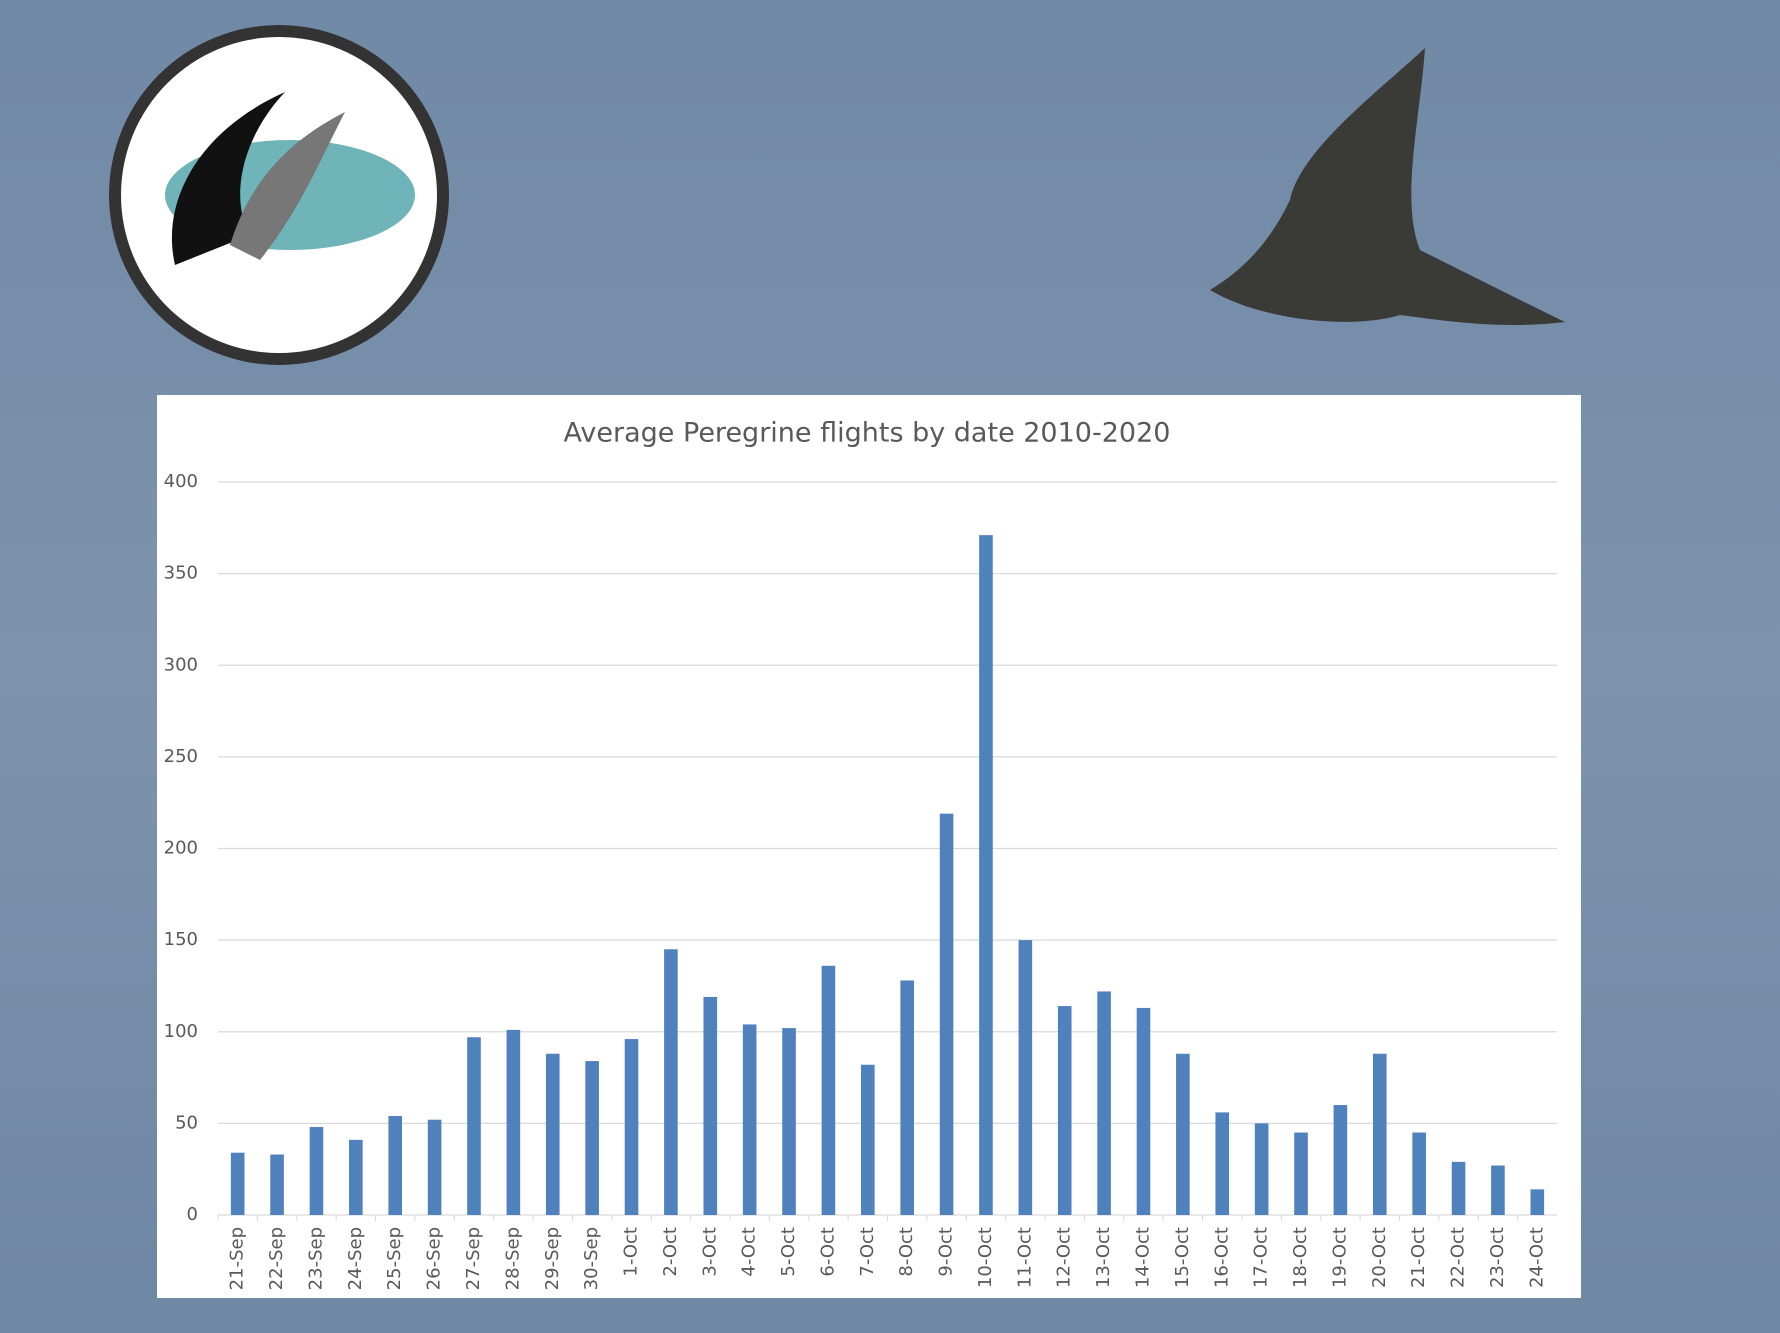 This screenshot has width=1780, height=1333. What do you see at coordinates (473, 1258) in the screenshot?
I see `x-tick-label: 27-Sep` at bounding box center [473, 1258].